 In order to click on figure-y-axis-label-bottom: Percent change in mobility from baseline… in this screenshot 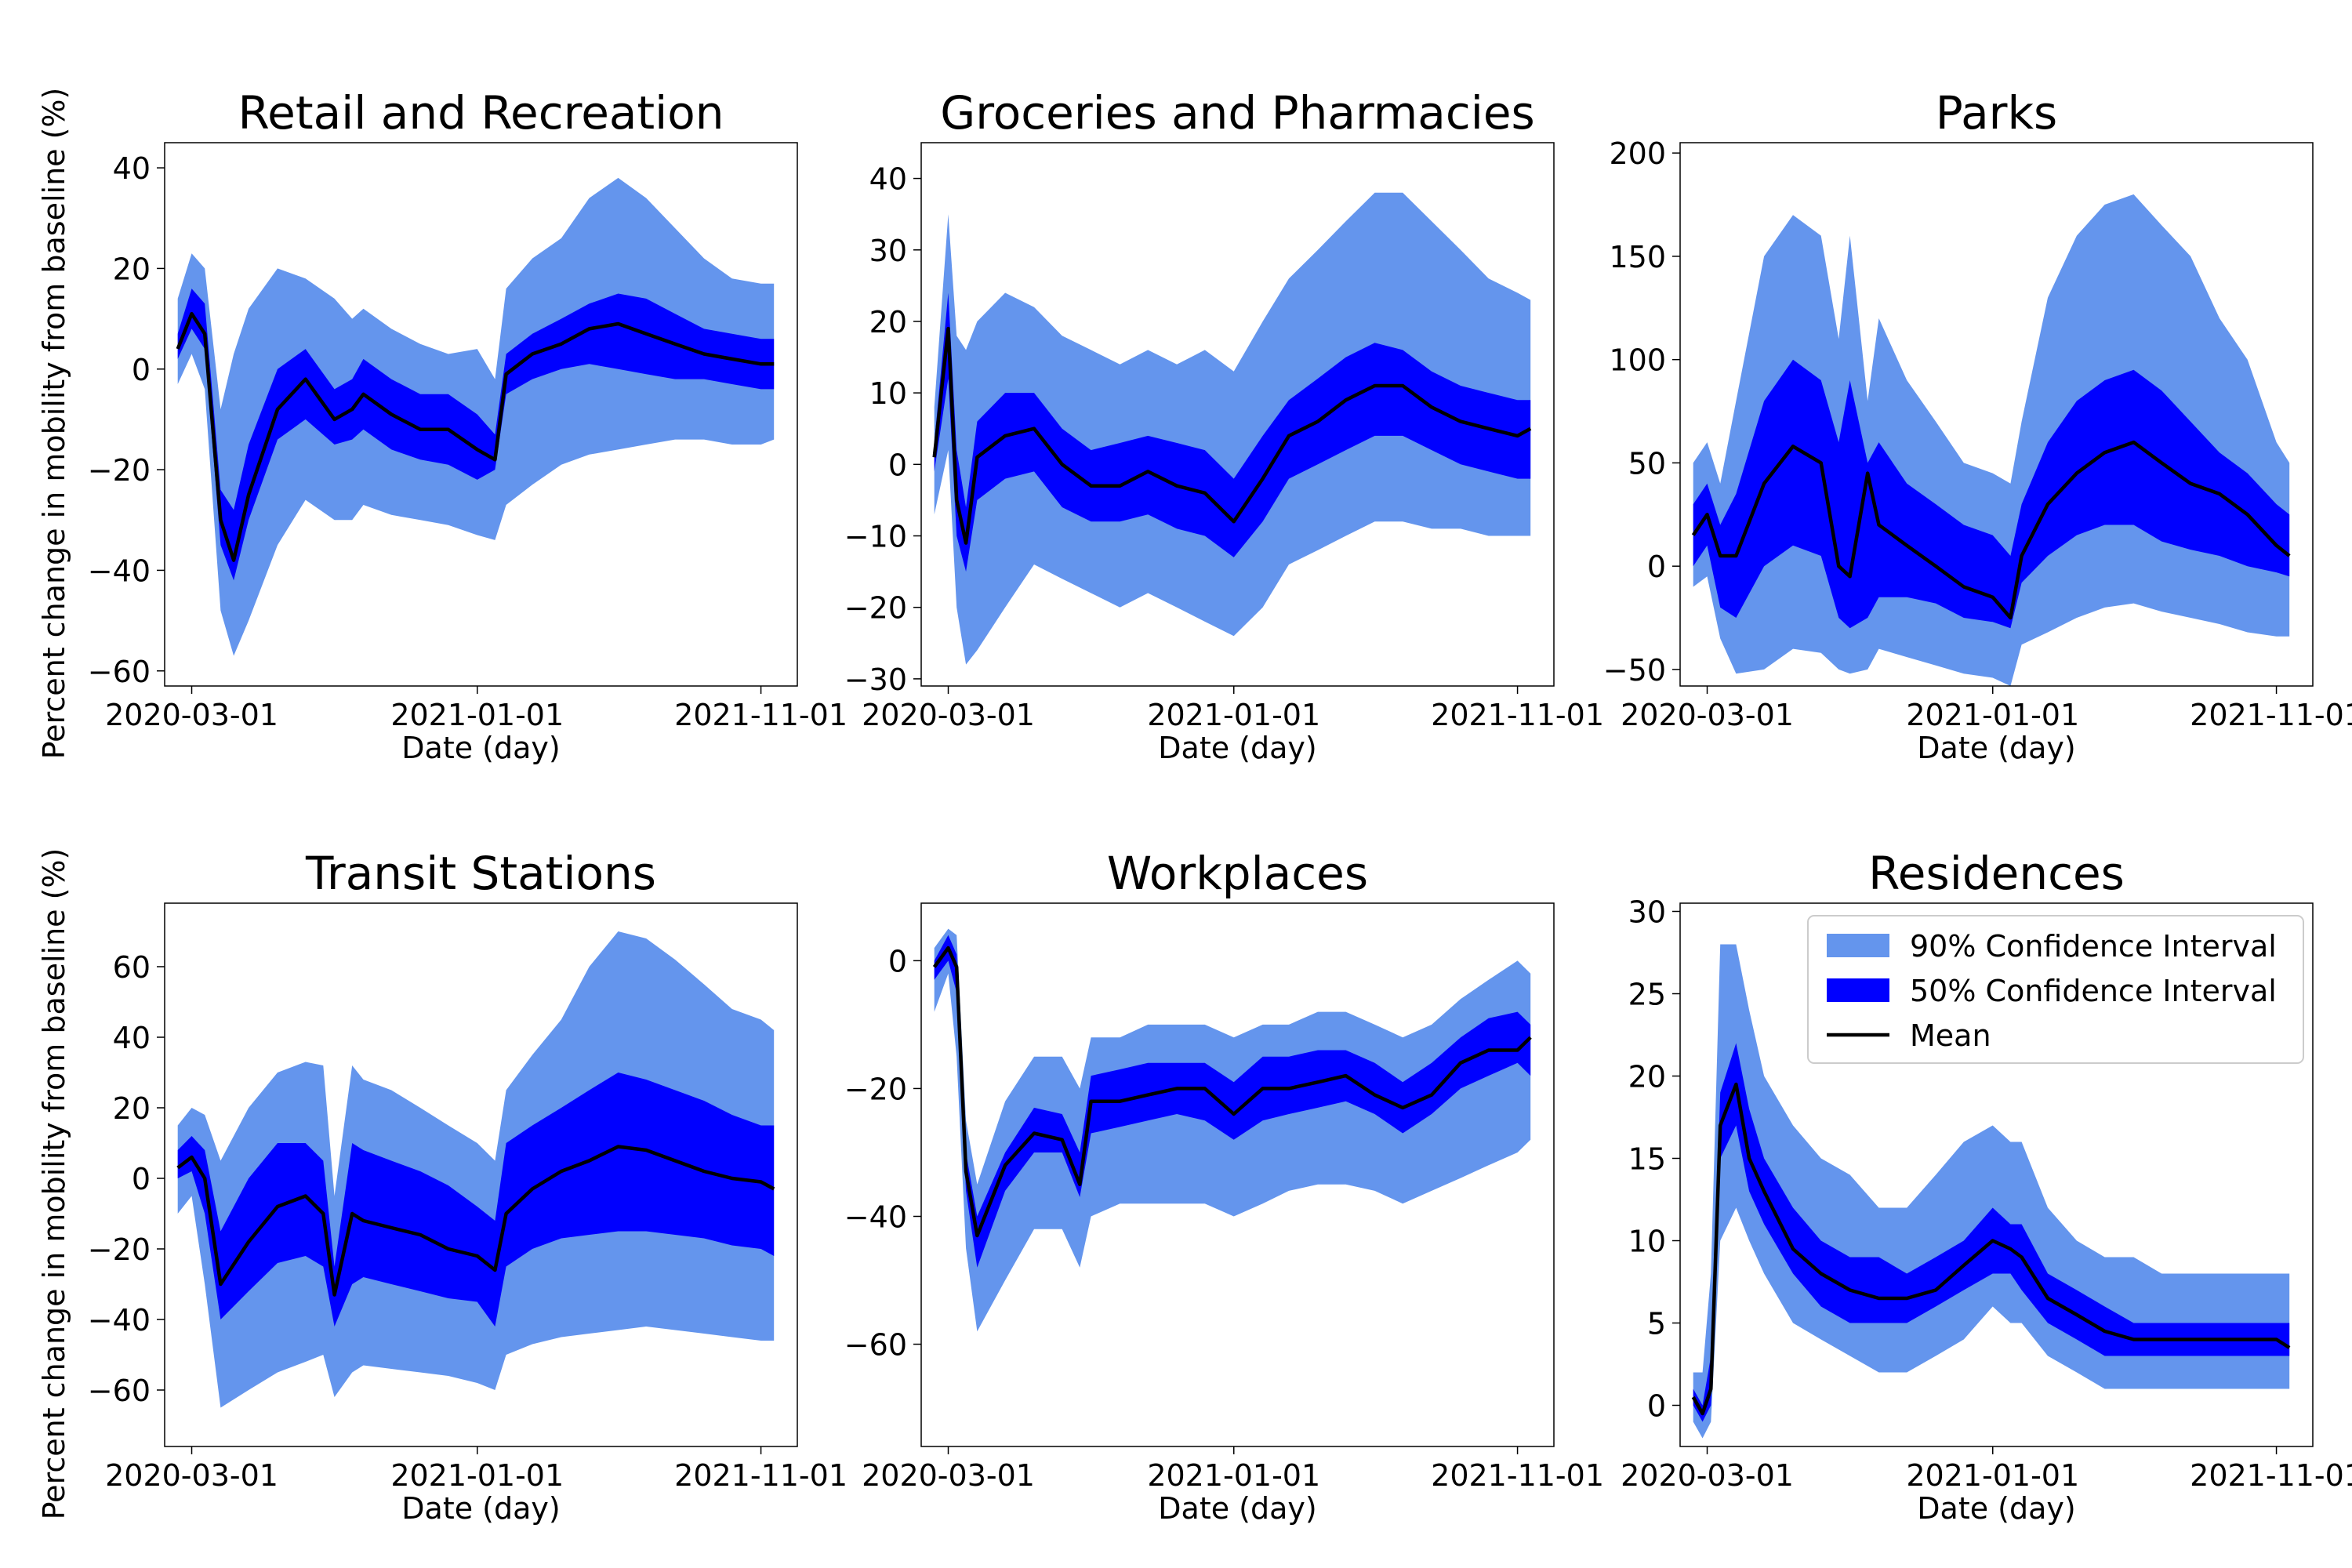, I will do `click(54, 1184)`.